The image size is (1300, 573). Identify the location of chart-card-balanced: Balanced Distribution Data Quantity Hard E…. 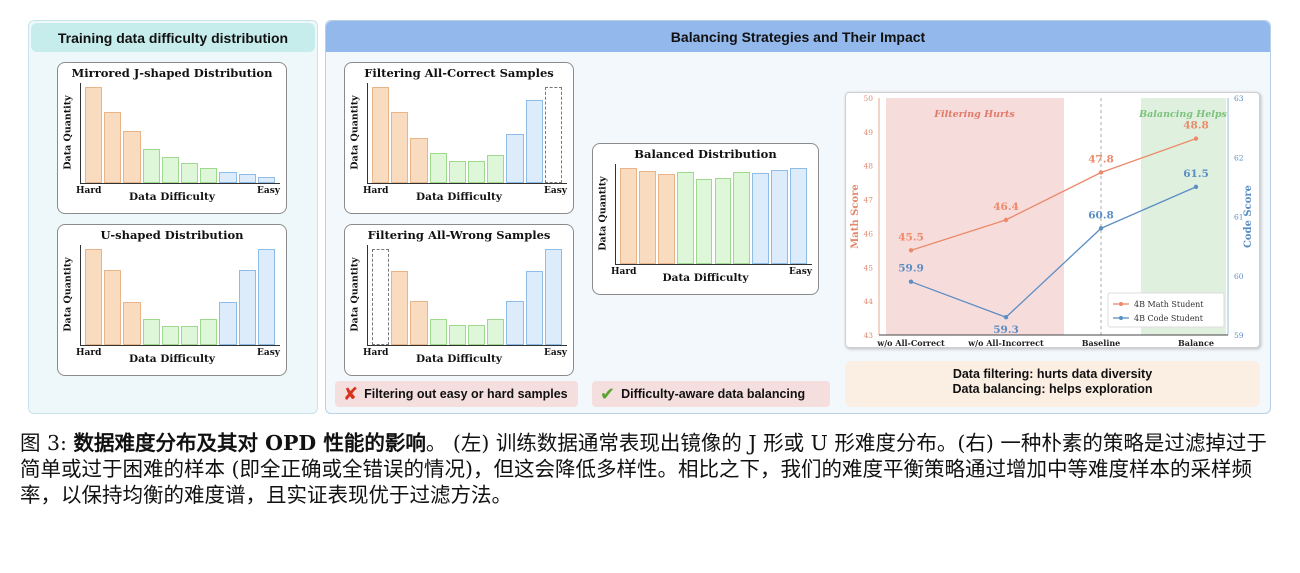
(705, 219).